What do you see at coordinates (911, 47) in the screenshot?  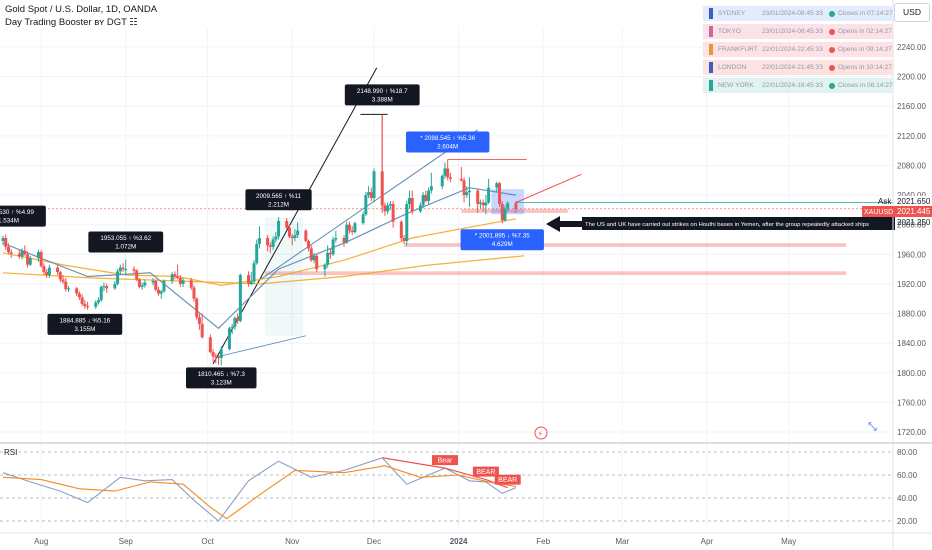 I see `y-tick-label: 2240.00` at bounding box center [911, 47].